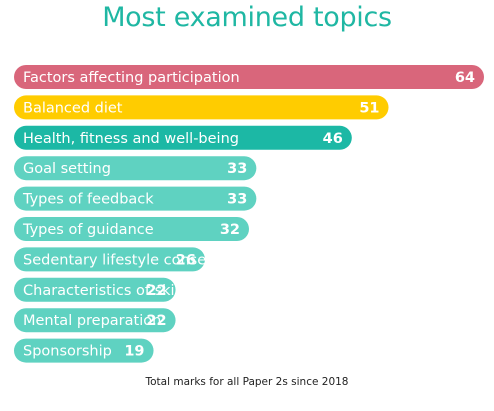  Describe the element at coordinates (201, 107) in the screenshot. I see `bar-balanced-diet` at that location.